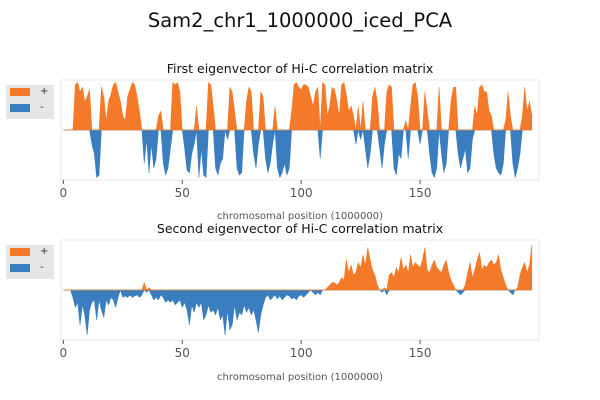 This screenshot has height=400, width=600. What do you see at coordinates (300, 216) in the screenshot?
I see `panel-1-xlabel: chromosomal position (1000000)` at bounding box center [300, 216].